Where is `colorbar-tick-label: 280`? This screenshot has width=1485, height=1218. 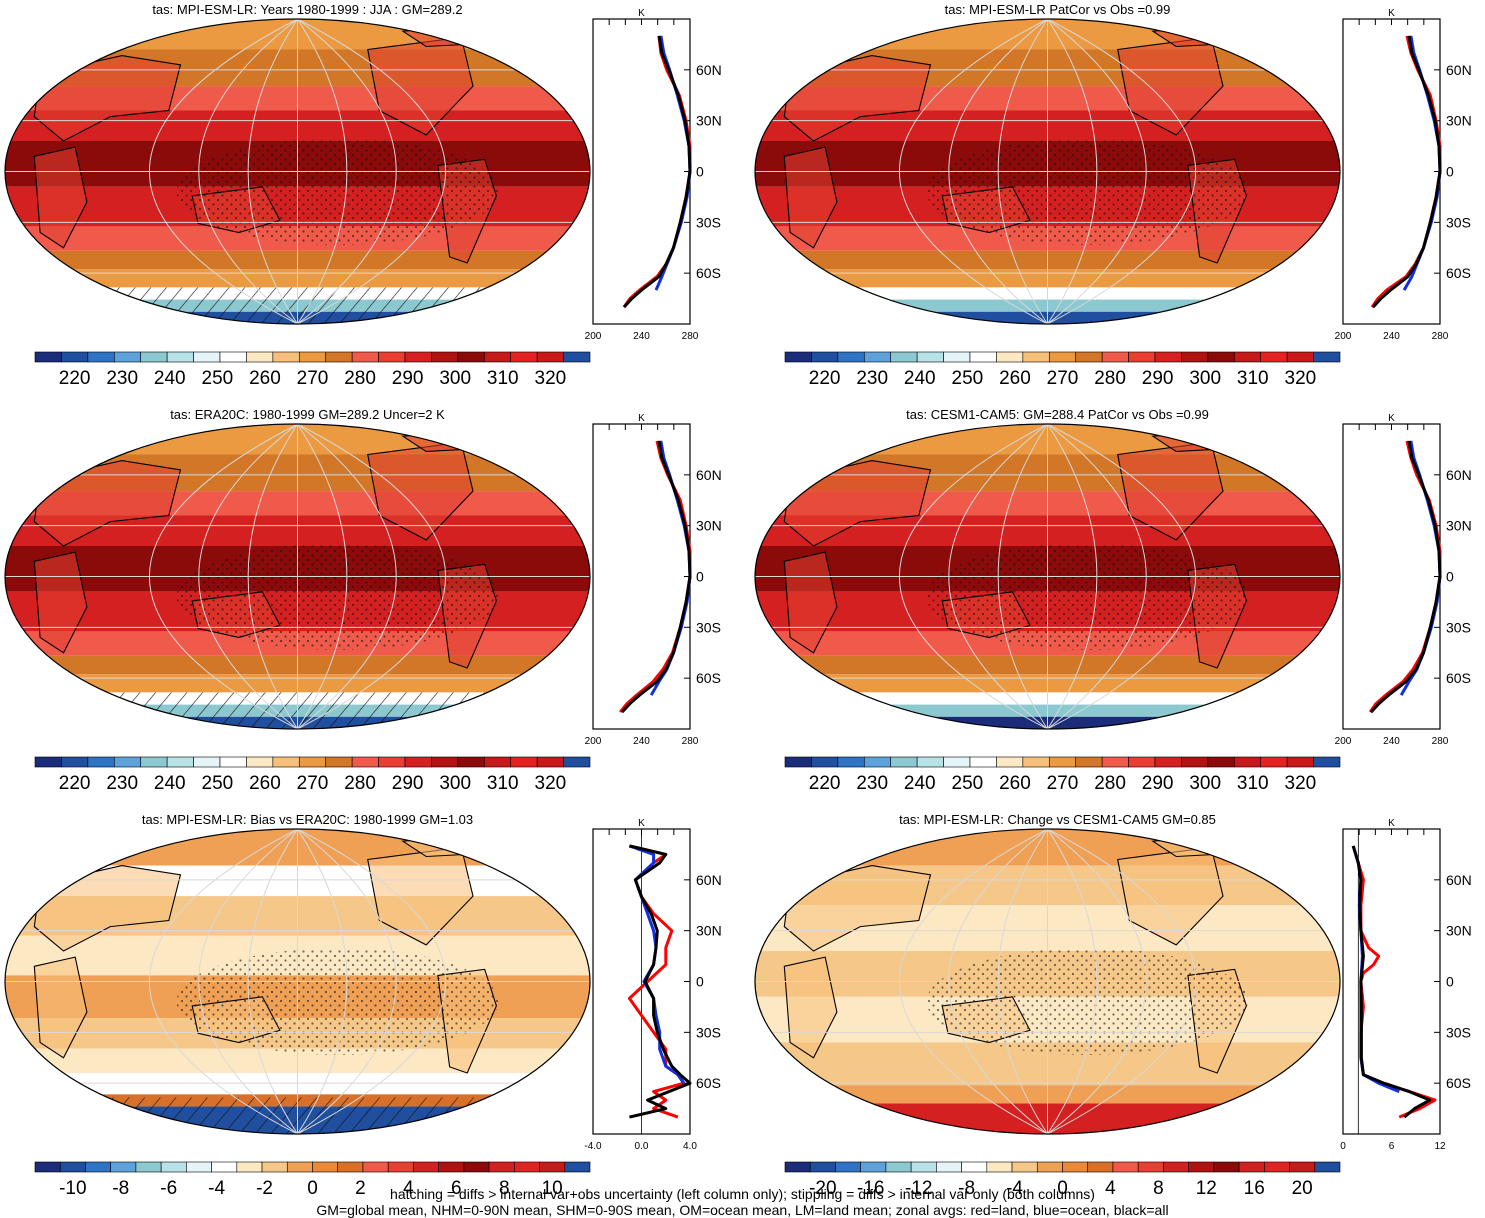
colorbar-tick-label: 280 is located at coordinates (1110, 378).